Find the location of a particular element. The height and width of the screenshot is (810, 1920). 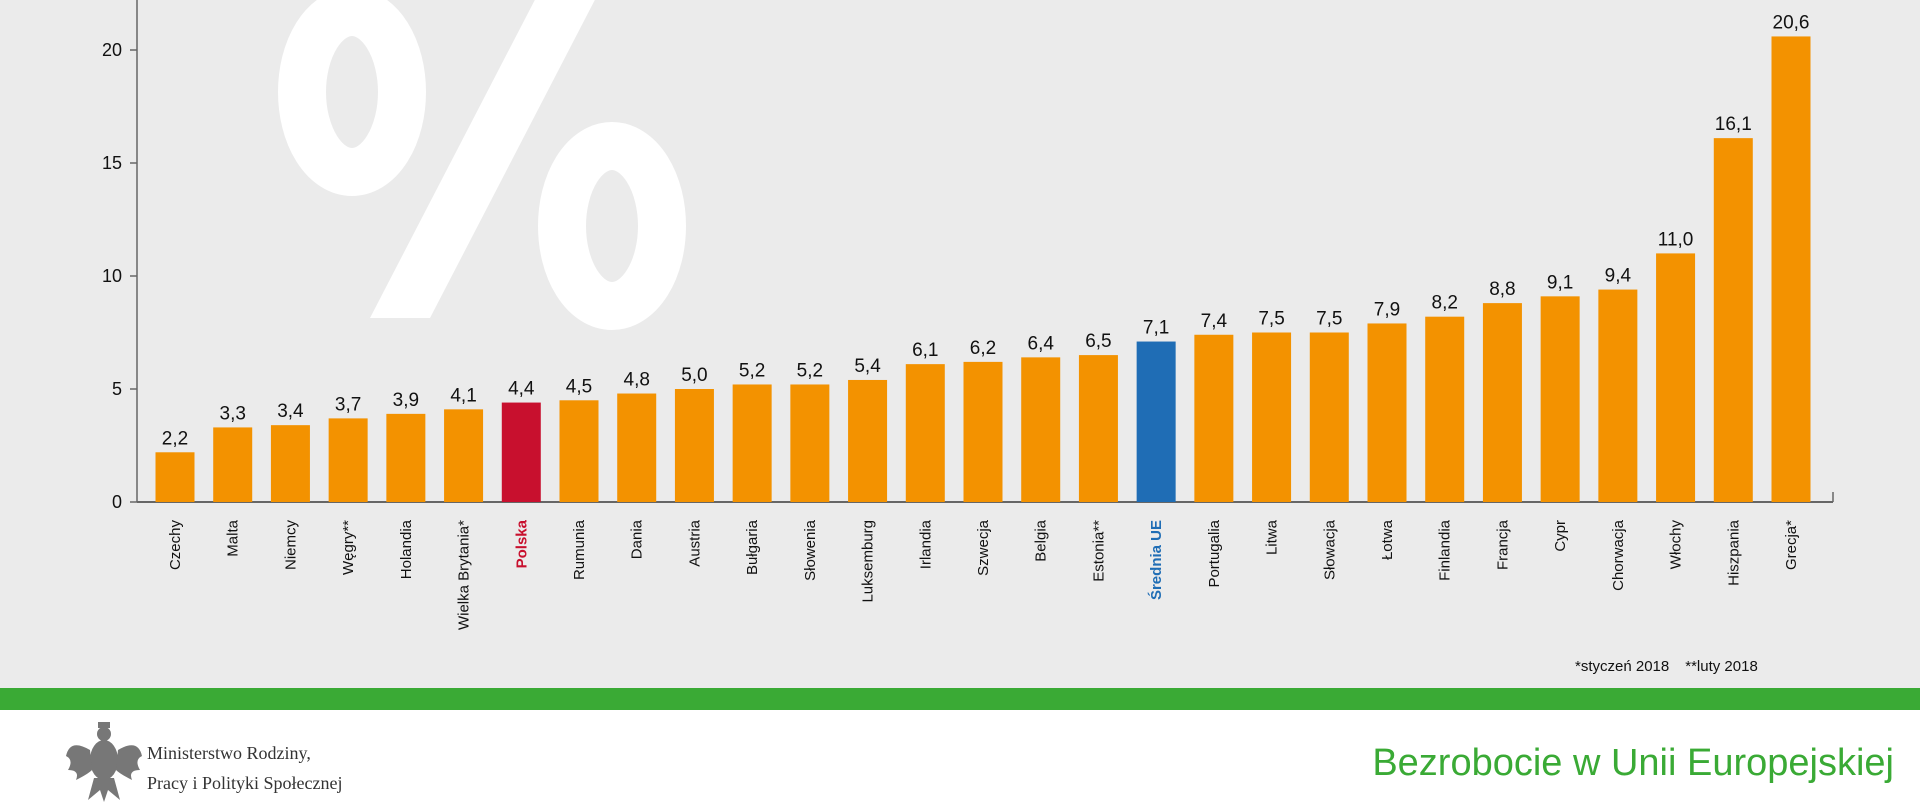

value-label: 5,0 is located at coordinates (694, 375).